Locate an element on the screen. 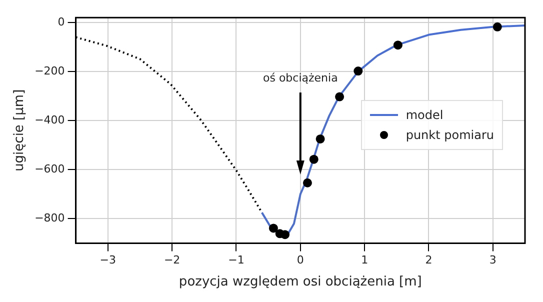  y-axis-title: ugięcie [µm] is located at coordinates (20, 130).